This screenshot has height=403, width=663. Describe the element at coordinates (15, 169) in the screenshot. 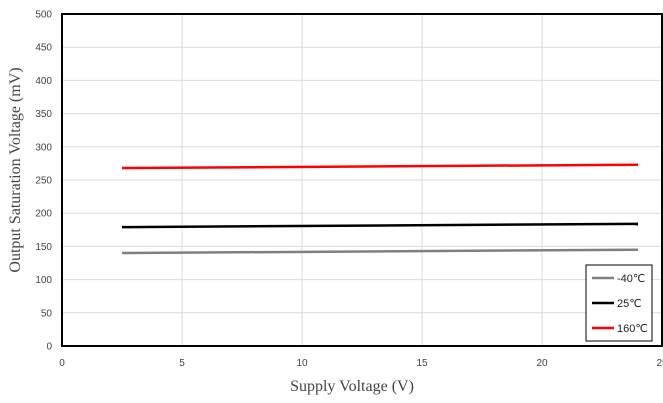

I see `y-axis-title: Output Saturation Voltage (mV)` at that location.